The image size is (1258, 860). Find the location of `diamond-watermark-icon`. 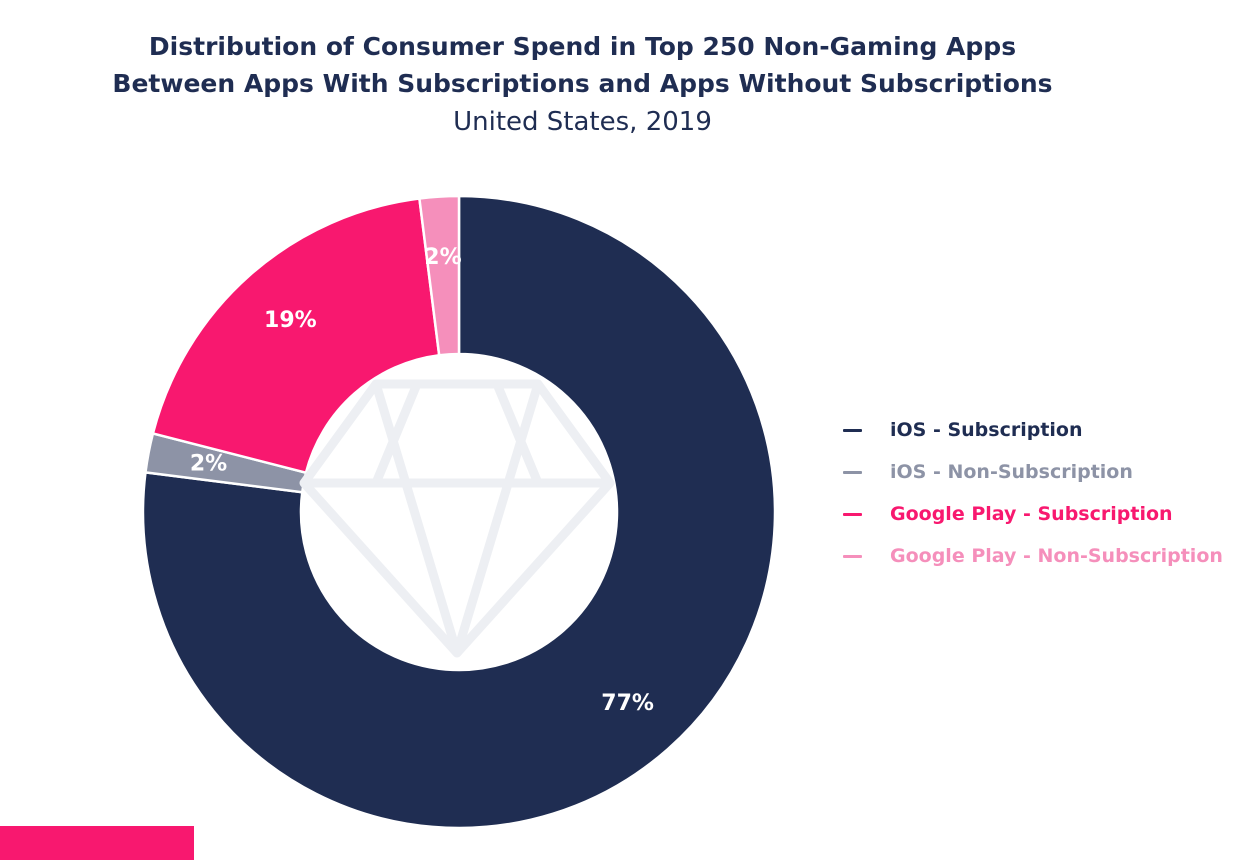

diamond-watermark-icon is located at coordinates (457, 518).